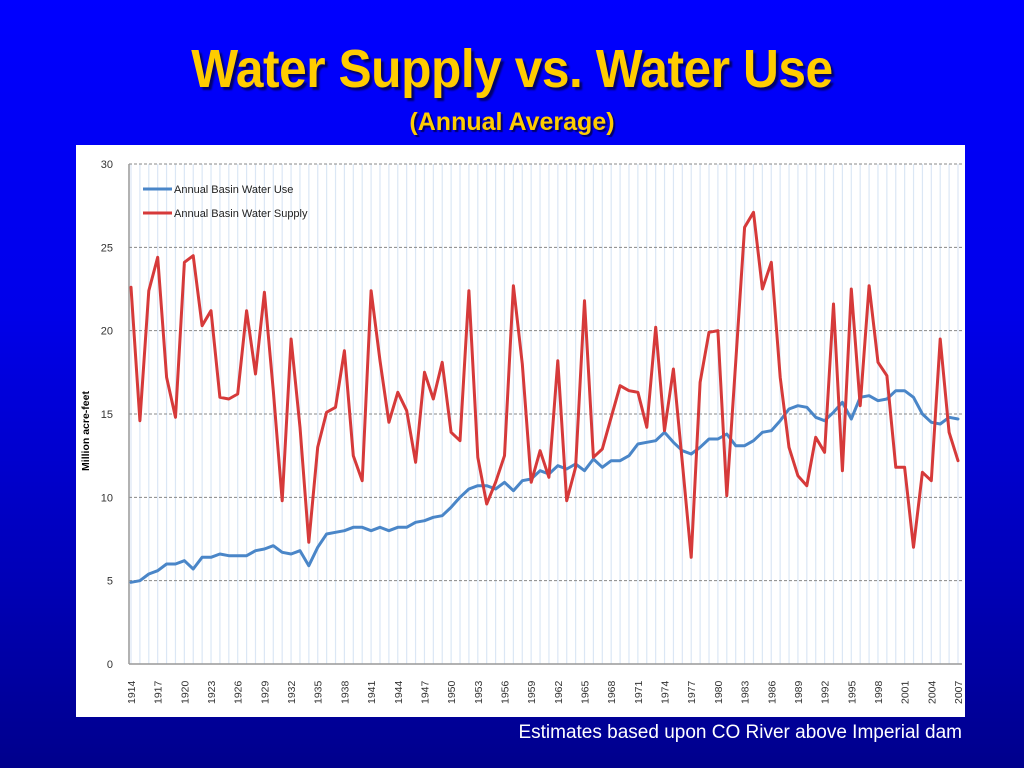 The width and height of the screenshot is (1024, 768). What do you see at coordinates (826, 692) in the screenshot?
I see `x-tick-label: 1992` at bounding box center [826, 692].